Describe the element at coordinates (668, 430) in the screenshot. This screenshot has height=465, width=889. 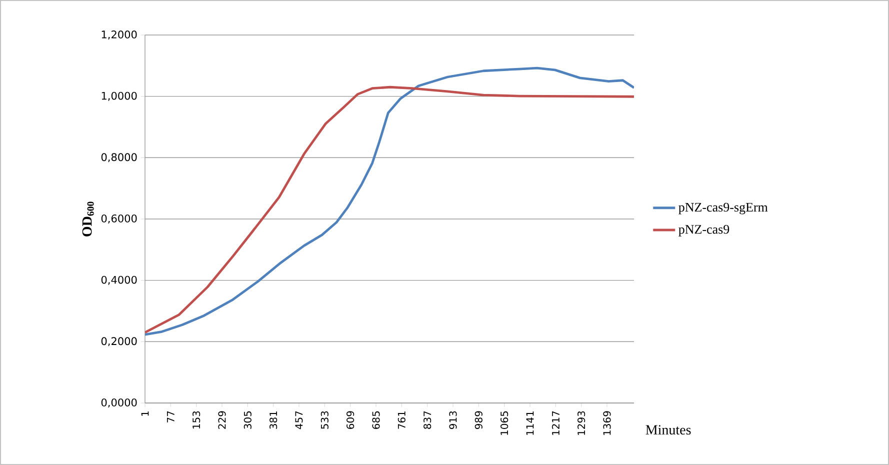
I see `x-axis-title: Minutes` at that location.